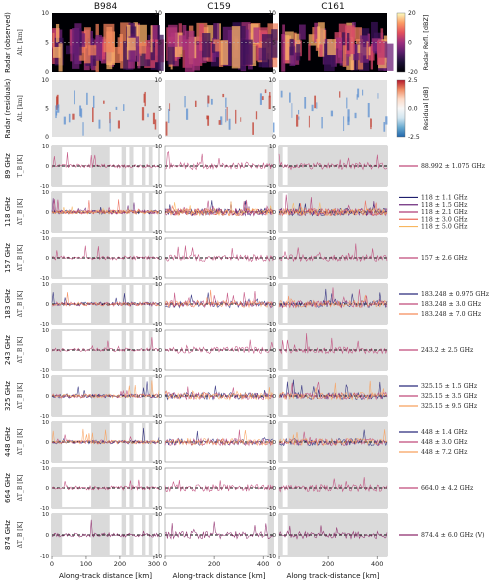 The height and width of the screenshot is (586, 500). I want to click on colorbar-tick: 20, so click(412, 13).